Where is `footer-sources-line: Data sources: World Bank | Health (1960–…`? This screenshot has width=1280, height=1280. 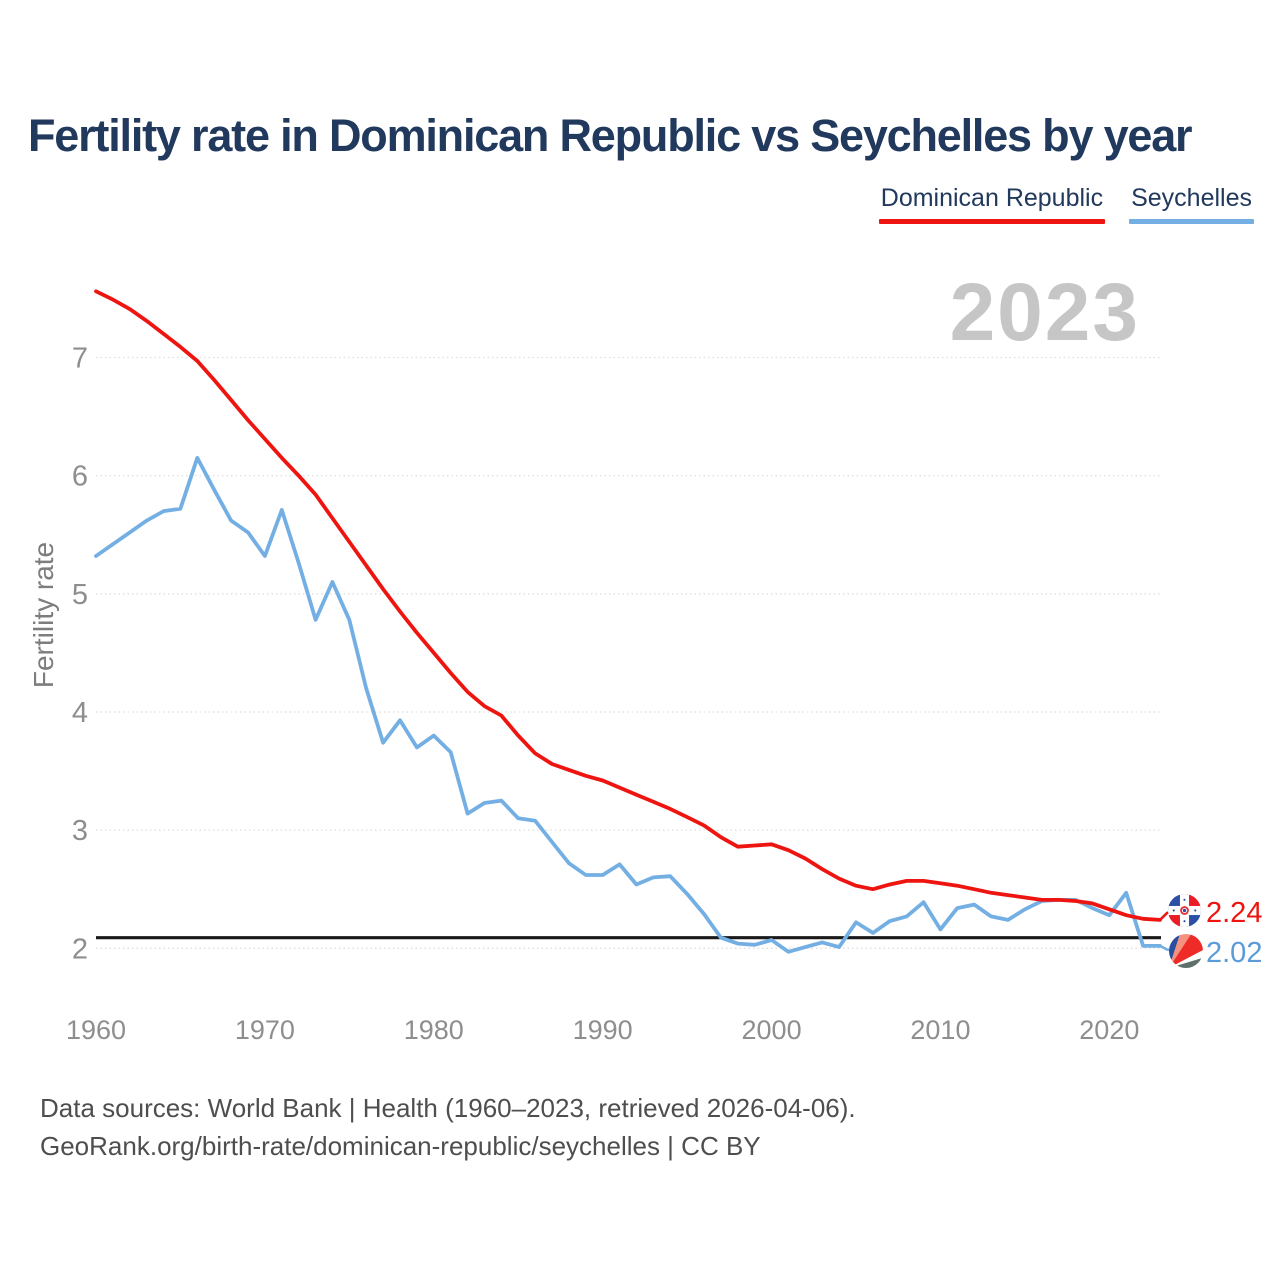
footer-sources-line: Data sources: World Bank | Health (1960–… is located at coordinates (448, 1108).